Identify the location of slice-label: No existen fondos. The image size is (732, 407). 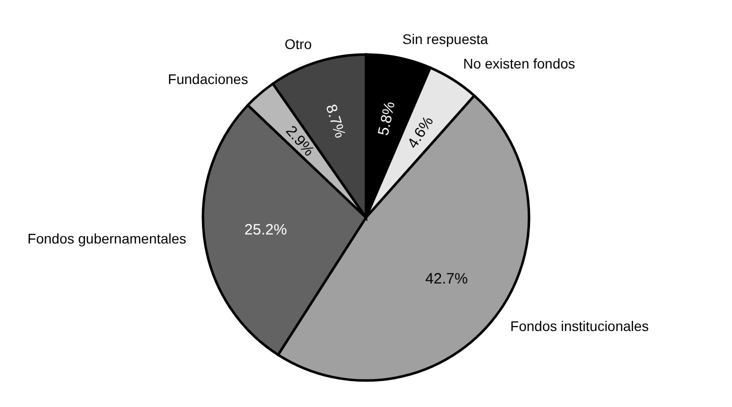
(519, 64).